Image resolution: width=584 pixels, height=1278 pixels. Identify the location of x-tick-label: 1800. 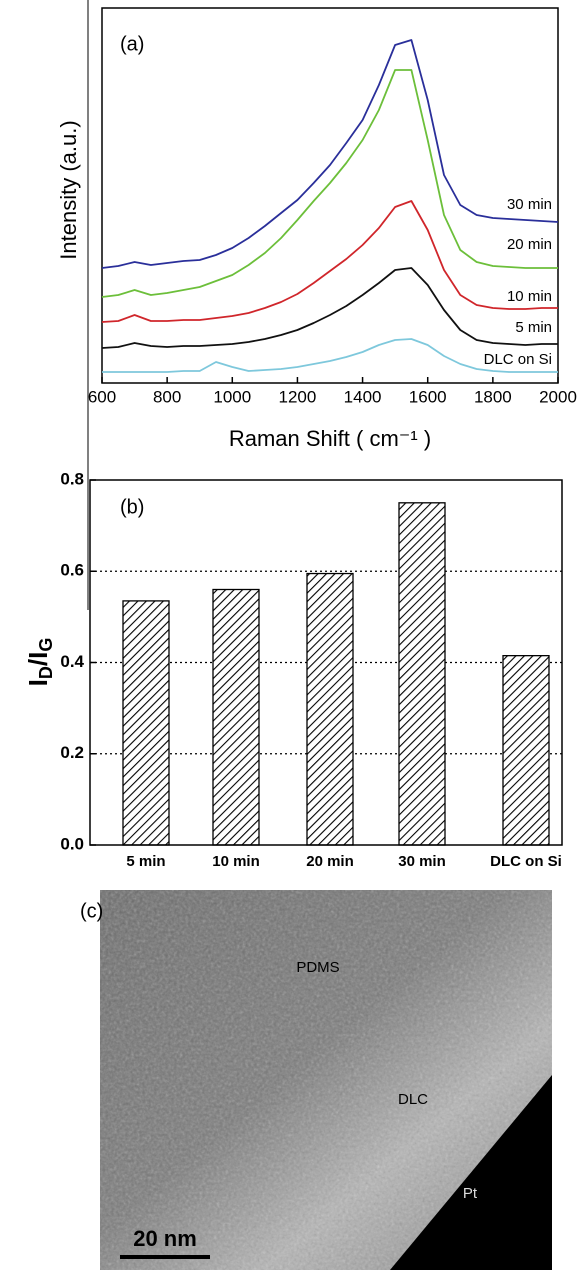
(493, 396).